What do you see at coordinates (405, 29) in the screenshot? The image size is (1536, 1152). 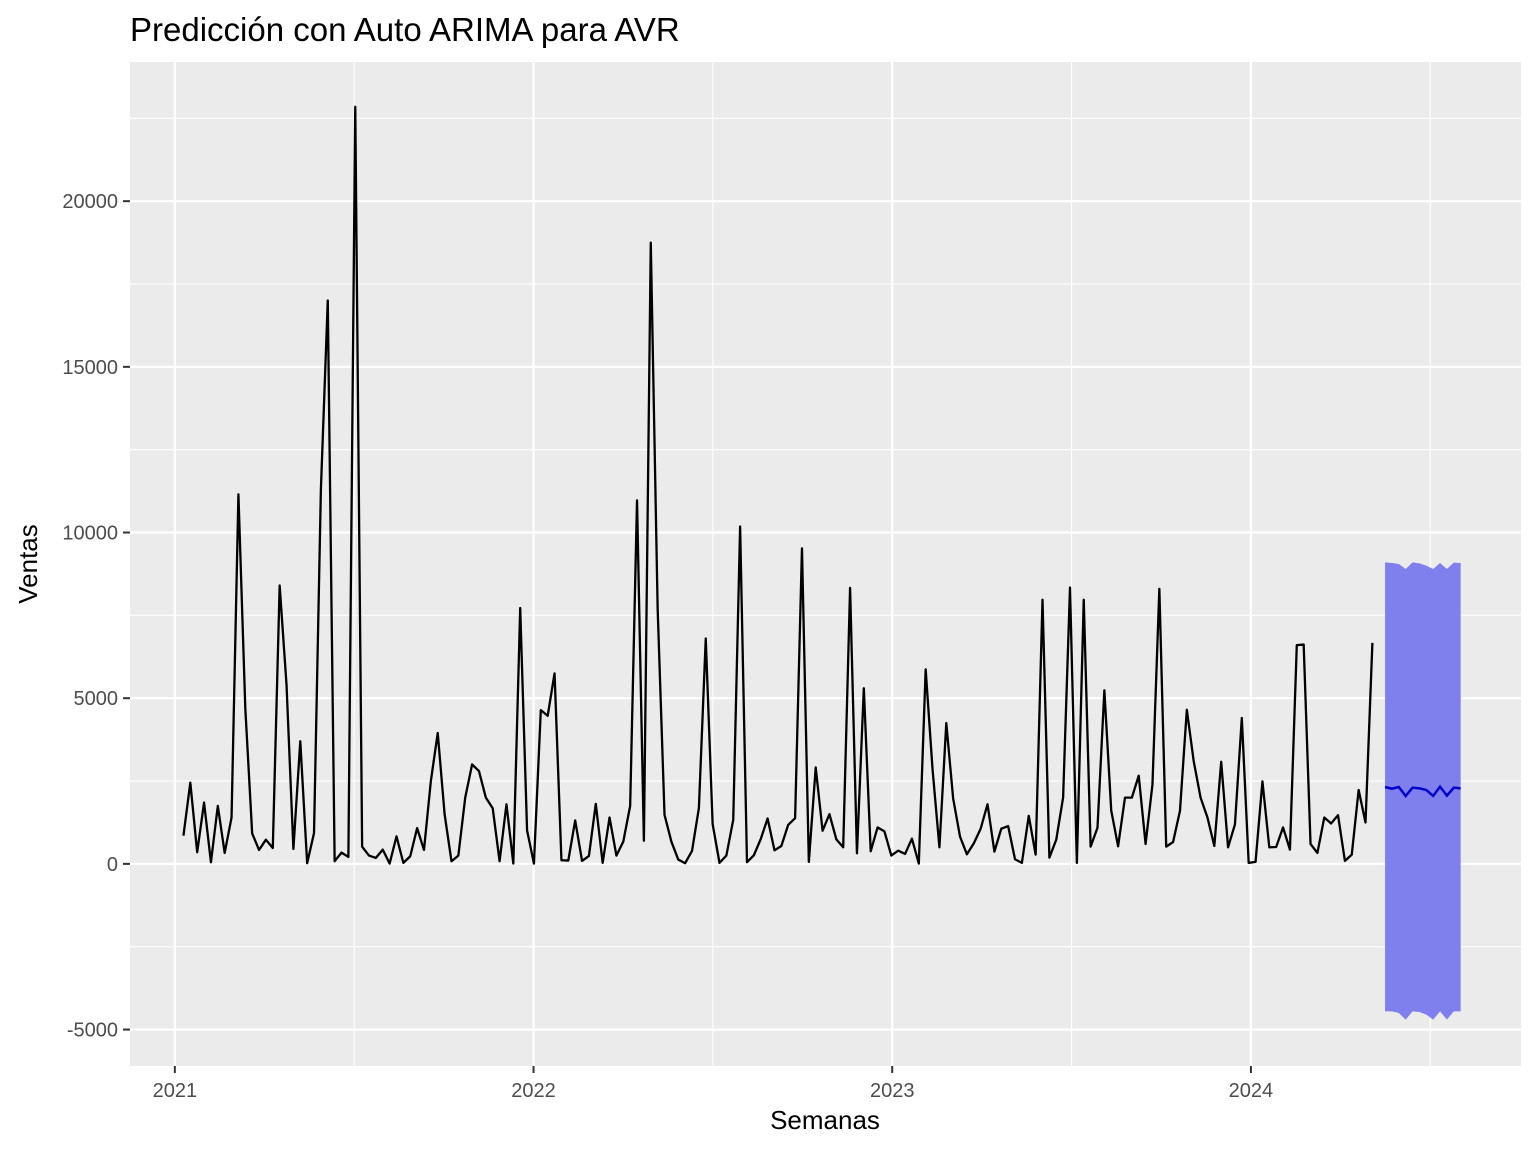 I see `chart-title: Predicción con Auto ARIMA para AVR` at bounding box center [405, 29].